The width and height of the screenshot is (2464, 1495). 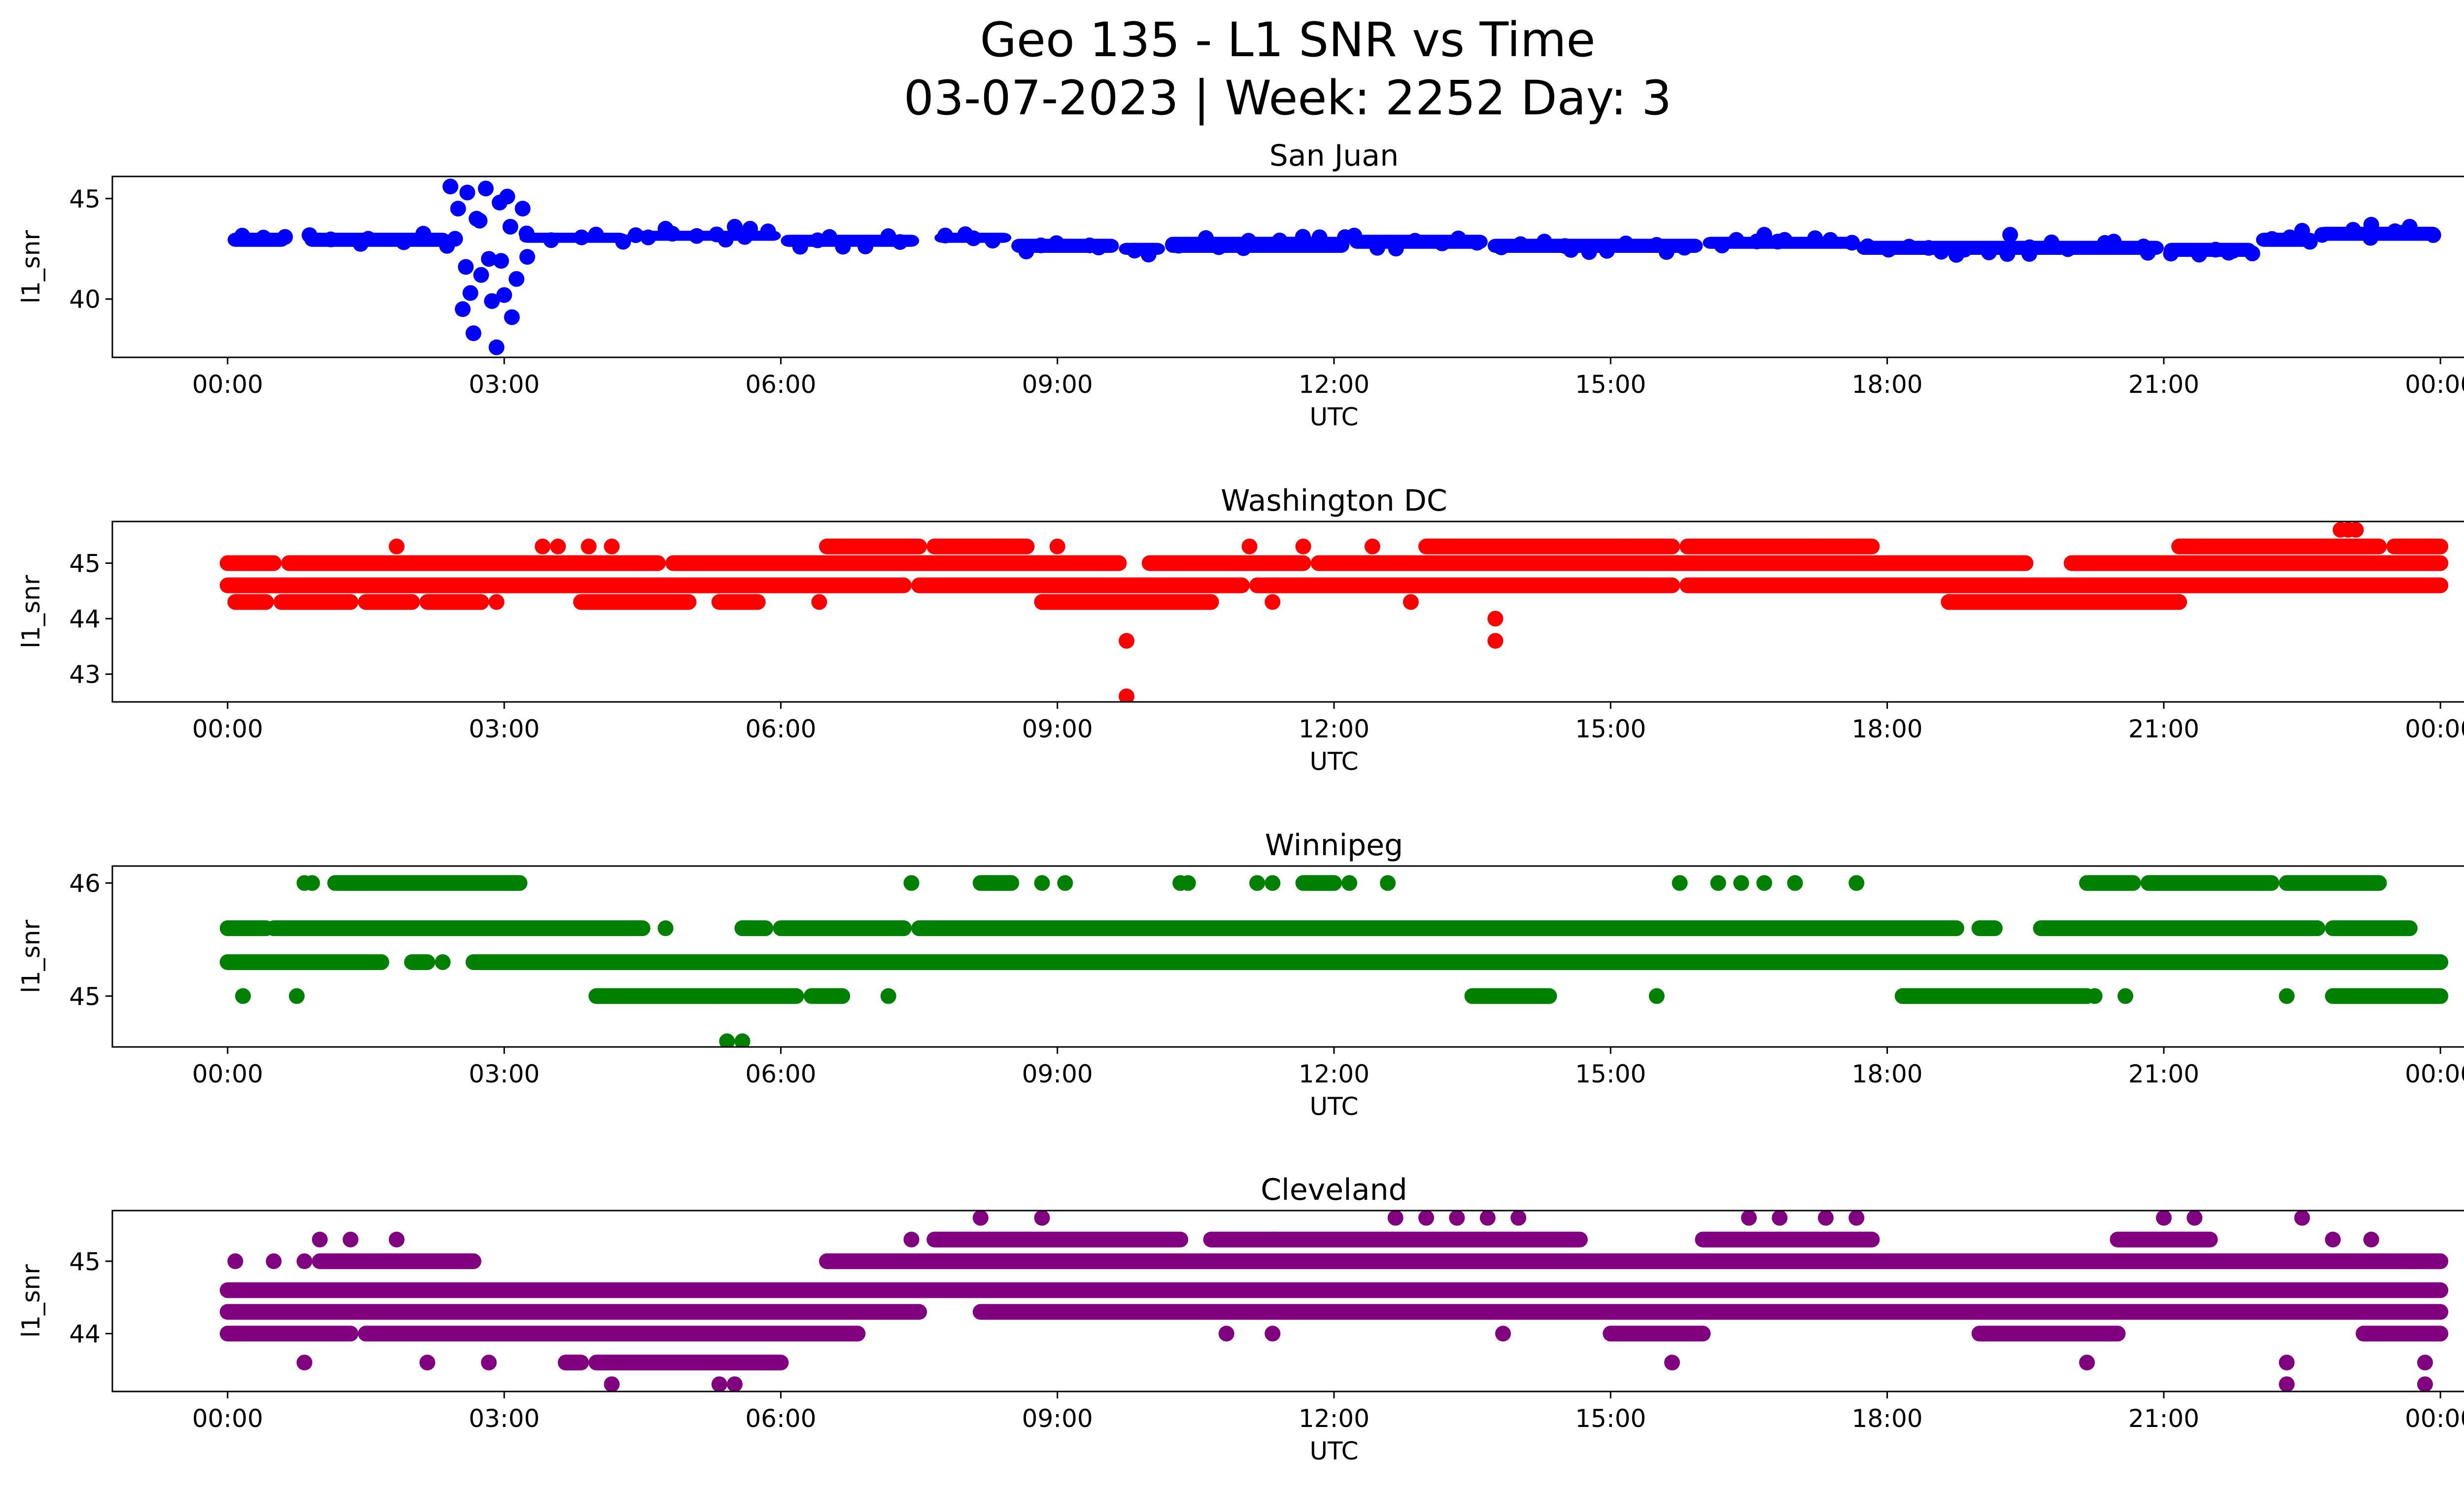 I want to click on series-marks, so click(x=1334, y=612).